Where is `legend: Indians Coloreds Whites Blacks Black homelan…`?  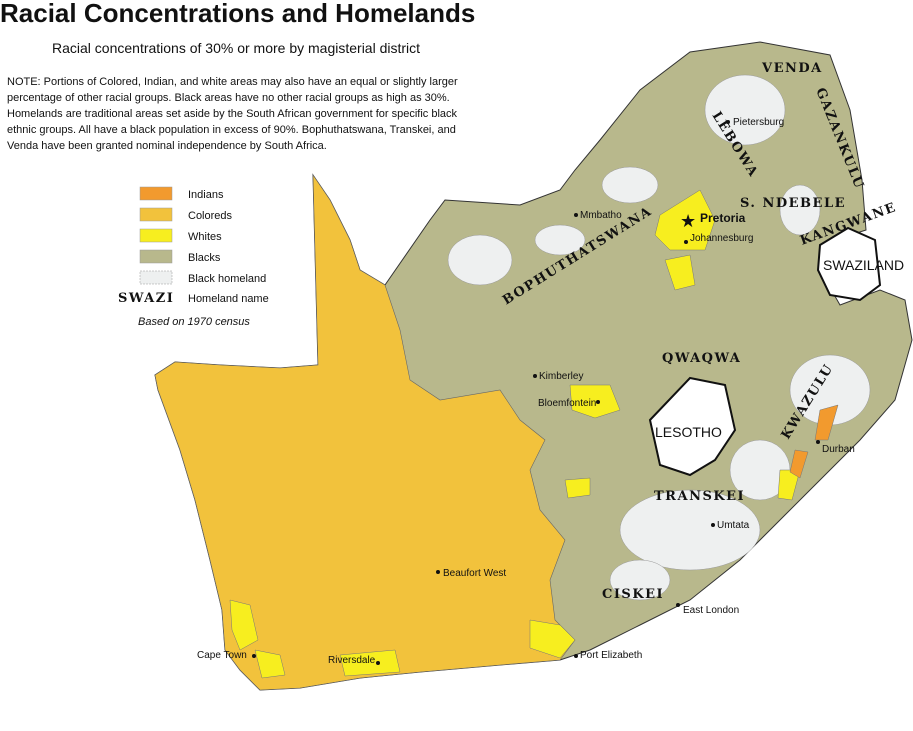 legend: Indians Coloreds Whites Blacks Black homelan… is located at coordinates (202, 235).